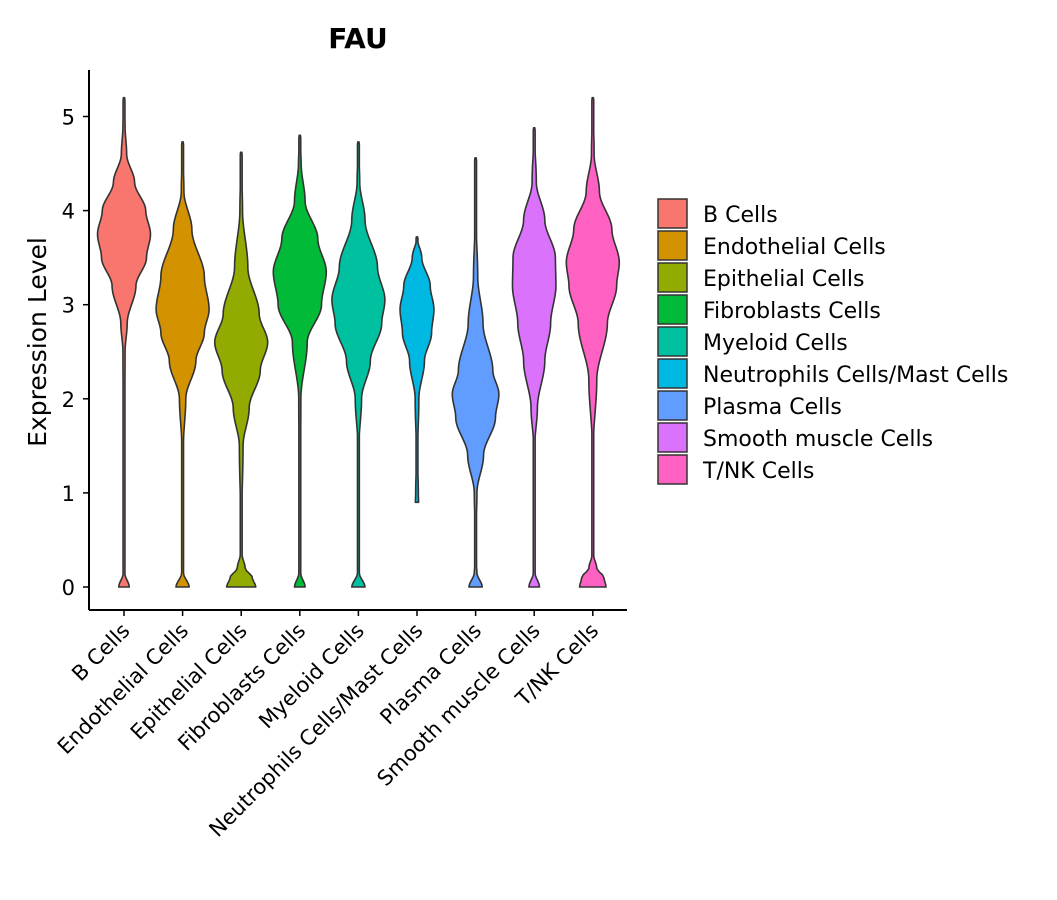 The height and width of the screenshot is (900, 1057). Describe the element at coordinates (855, 375) in the screenshot. I see `legend-label: Neutrophils Cells/Mast Cells` at that location.